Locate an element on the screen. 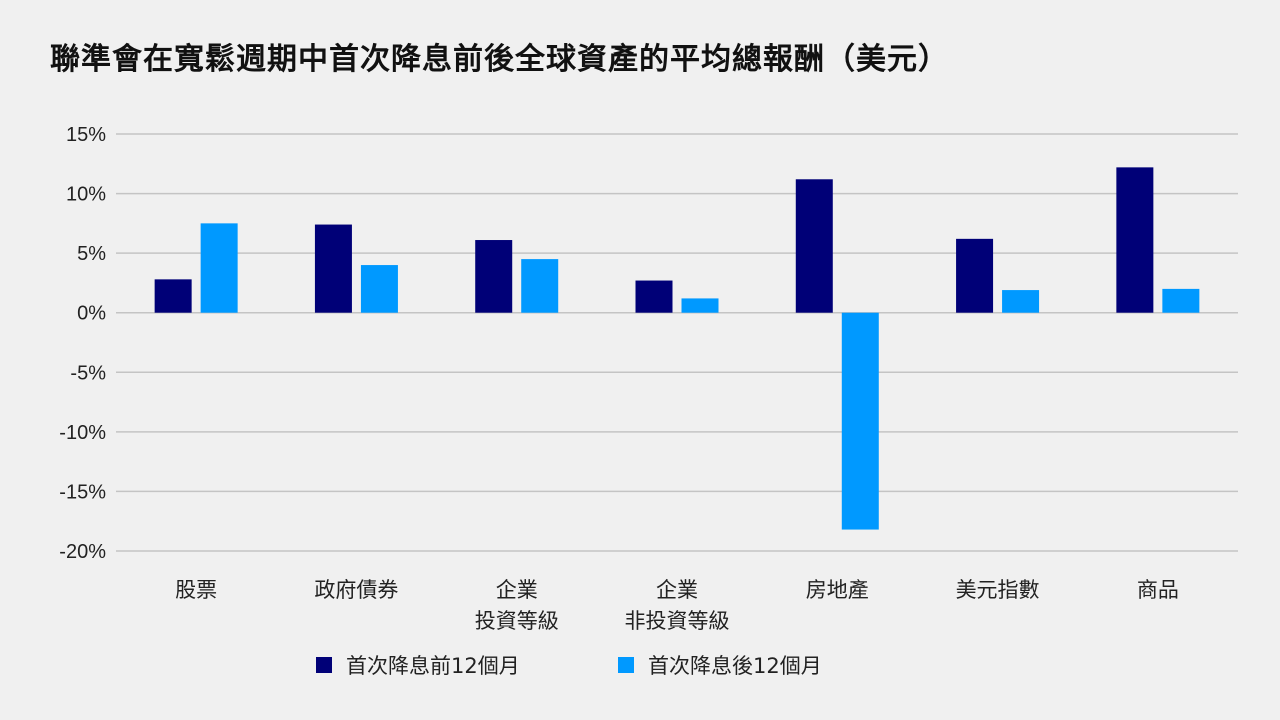  y-tick-label: -10% is located at coordinates (82, 433).